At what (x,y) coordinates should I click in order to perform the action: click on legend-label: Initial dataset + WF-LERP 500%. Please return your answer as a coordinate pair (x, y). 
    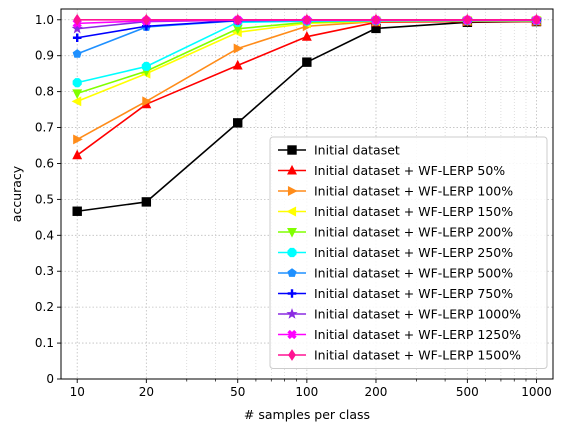
    Looking at the image, I should click on (413, 273).